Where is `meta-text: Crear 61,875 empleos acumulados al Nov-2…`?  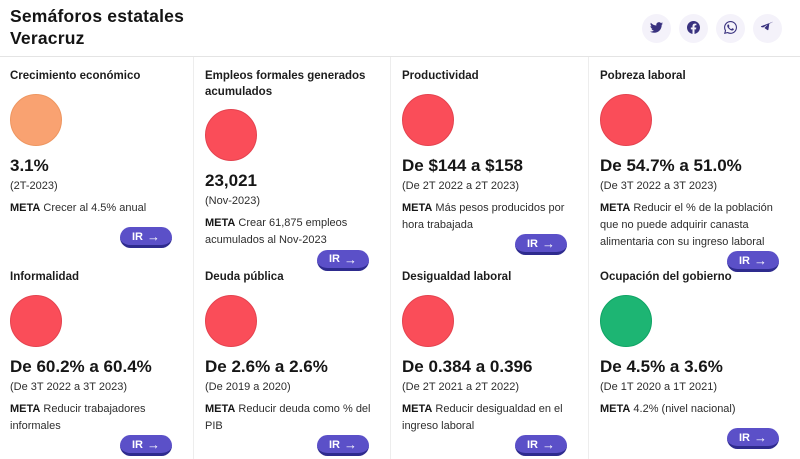
meta-text: Crear 61,875 empleos acumulados al Nov-2… is located at coordinates (276, 232).